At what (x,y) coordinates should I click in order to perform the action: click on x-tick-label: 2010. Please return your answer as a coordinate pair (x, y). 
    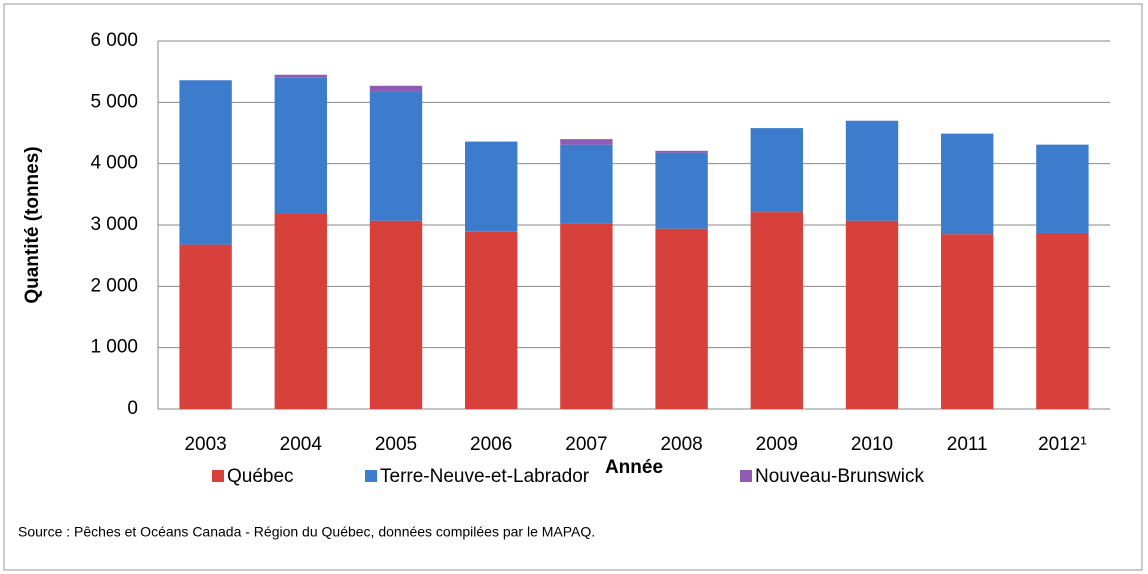
    Looking at the image, I should click on (872, 444).